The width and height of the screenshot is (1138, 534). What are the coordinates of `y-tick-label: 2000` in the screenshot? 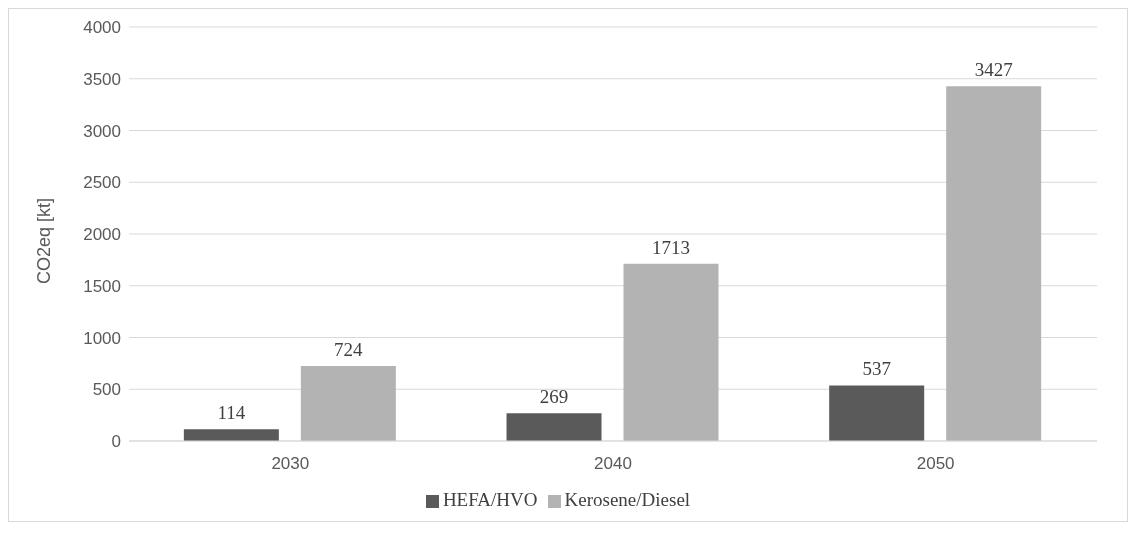 It's located at (102, 235).